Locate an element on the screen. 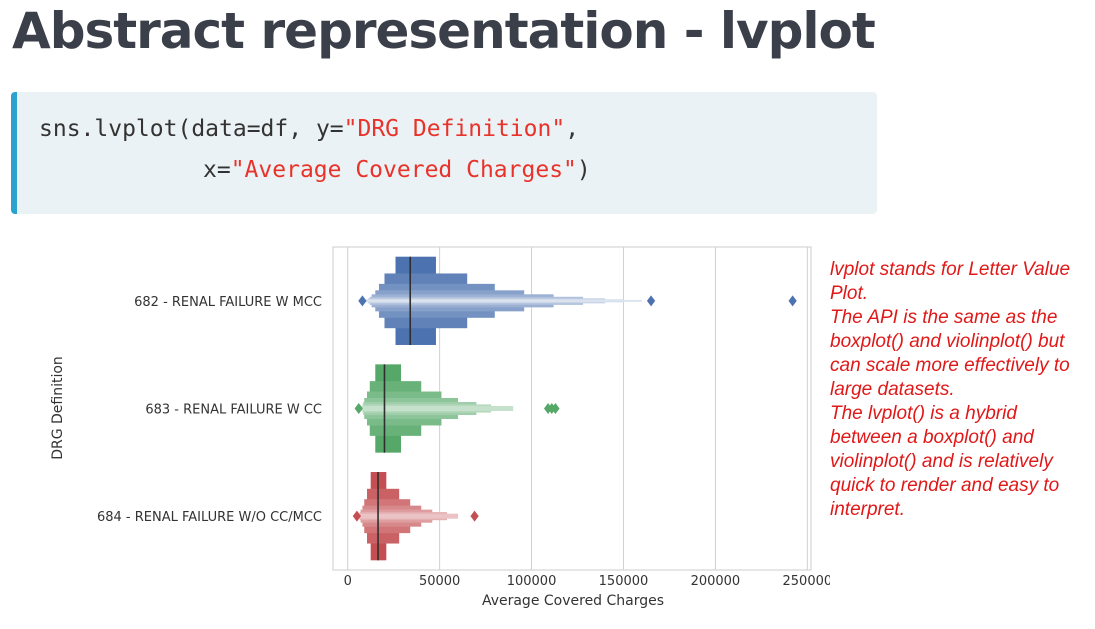 The height and width of the screenshot is (629, 1095). x-tick-label: 150000 is located at coordinates (624, 581).